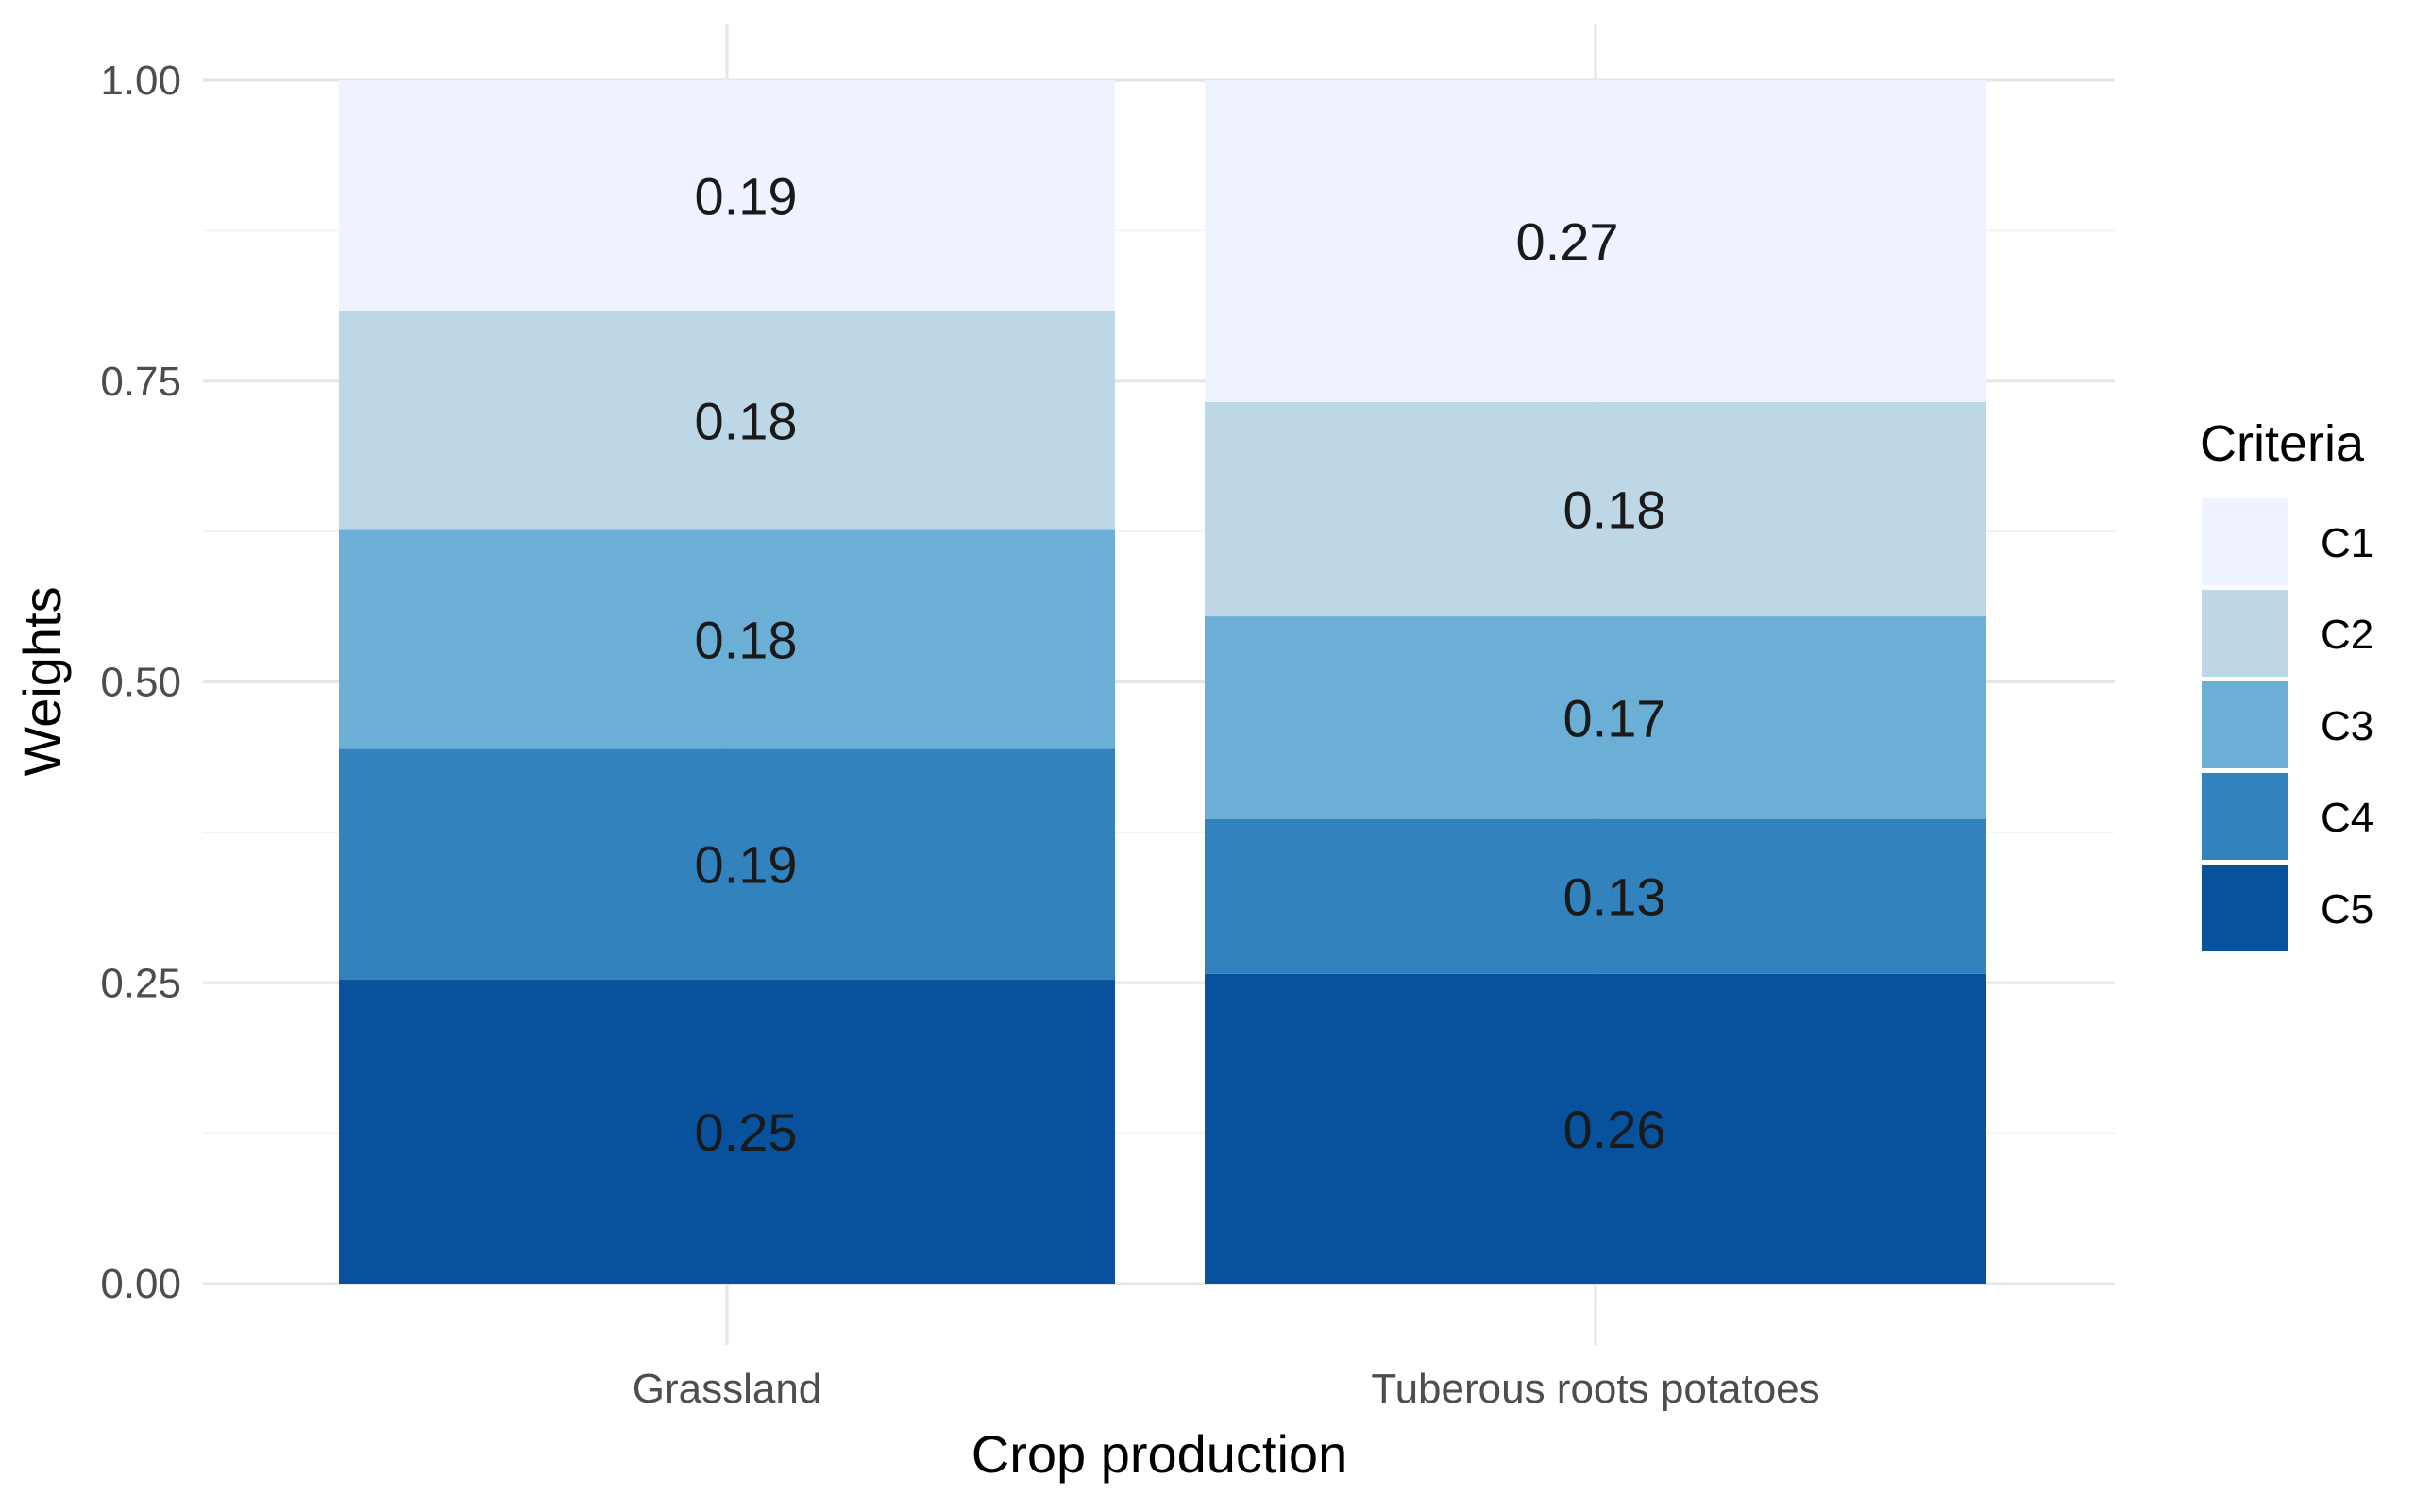 Image resolution: width=2415 pixels, height=1512 pixels. What do you see at coordinates (2245, 816) in the screenshot?
I see `legend-swatch-c4` at bounding box center [2245, 816].